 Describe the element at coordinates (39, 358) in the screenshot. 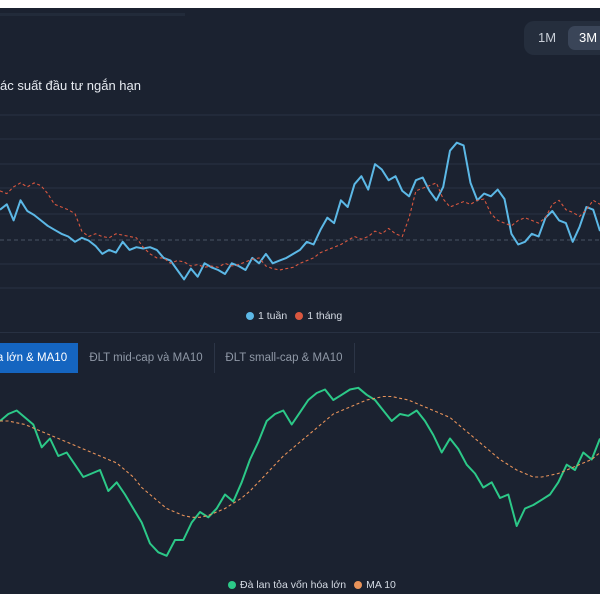

I see `tab-large-cap-ma10: a lớn & MA10` at that location.